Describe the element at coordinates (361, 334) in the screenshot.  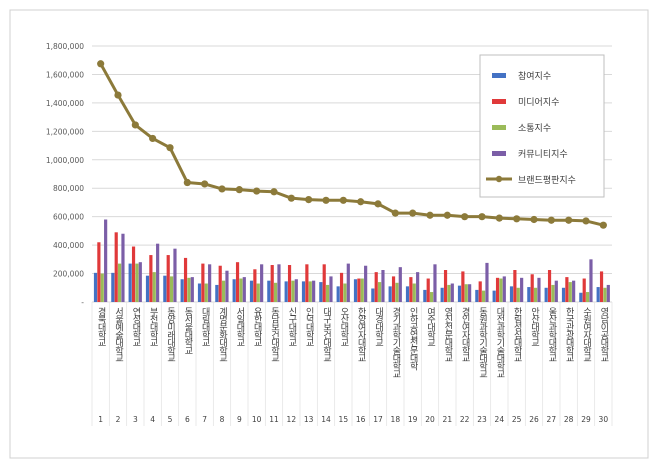
I see `x-category-label: 한양여자대학교` at that location.